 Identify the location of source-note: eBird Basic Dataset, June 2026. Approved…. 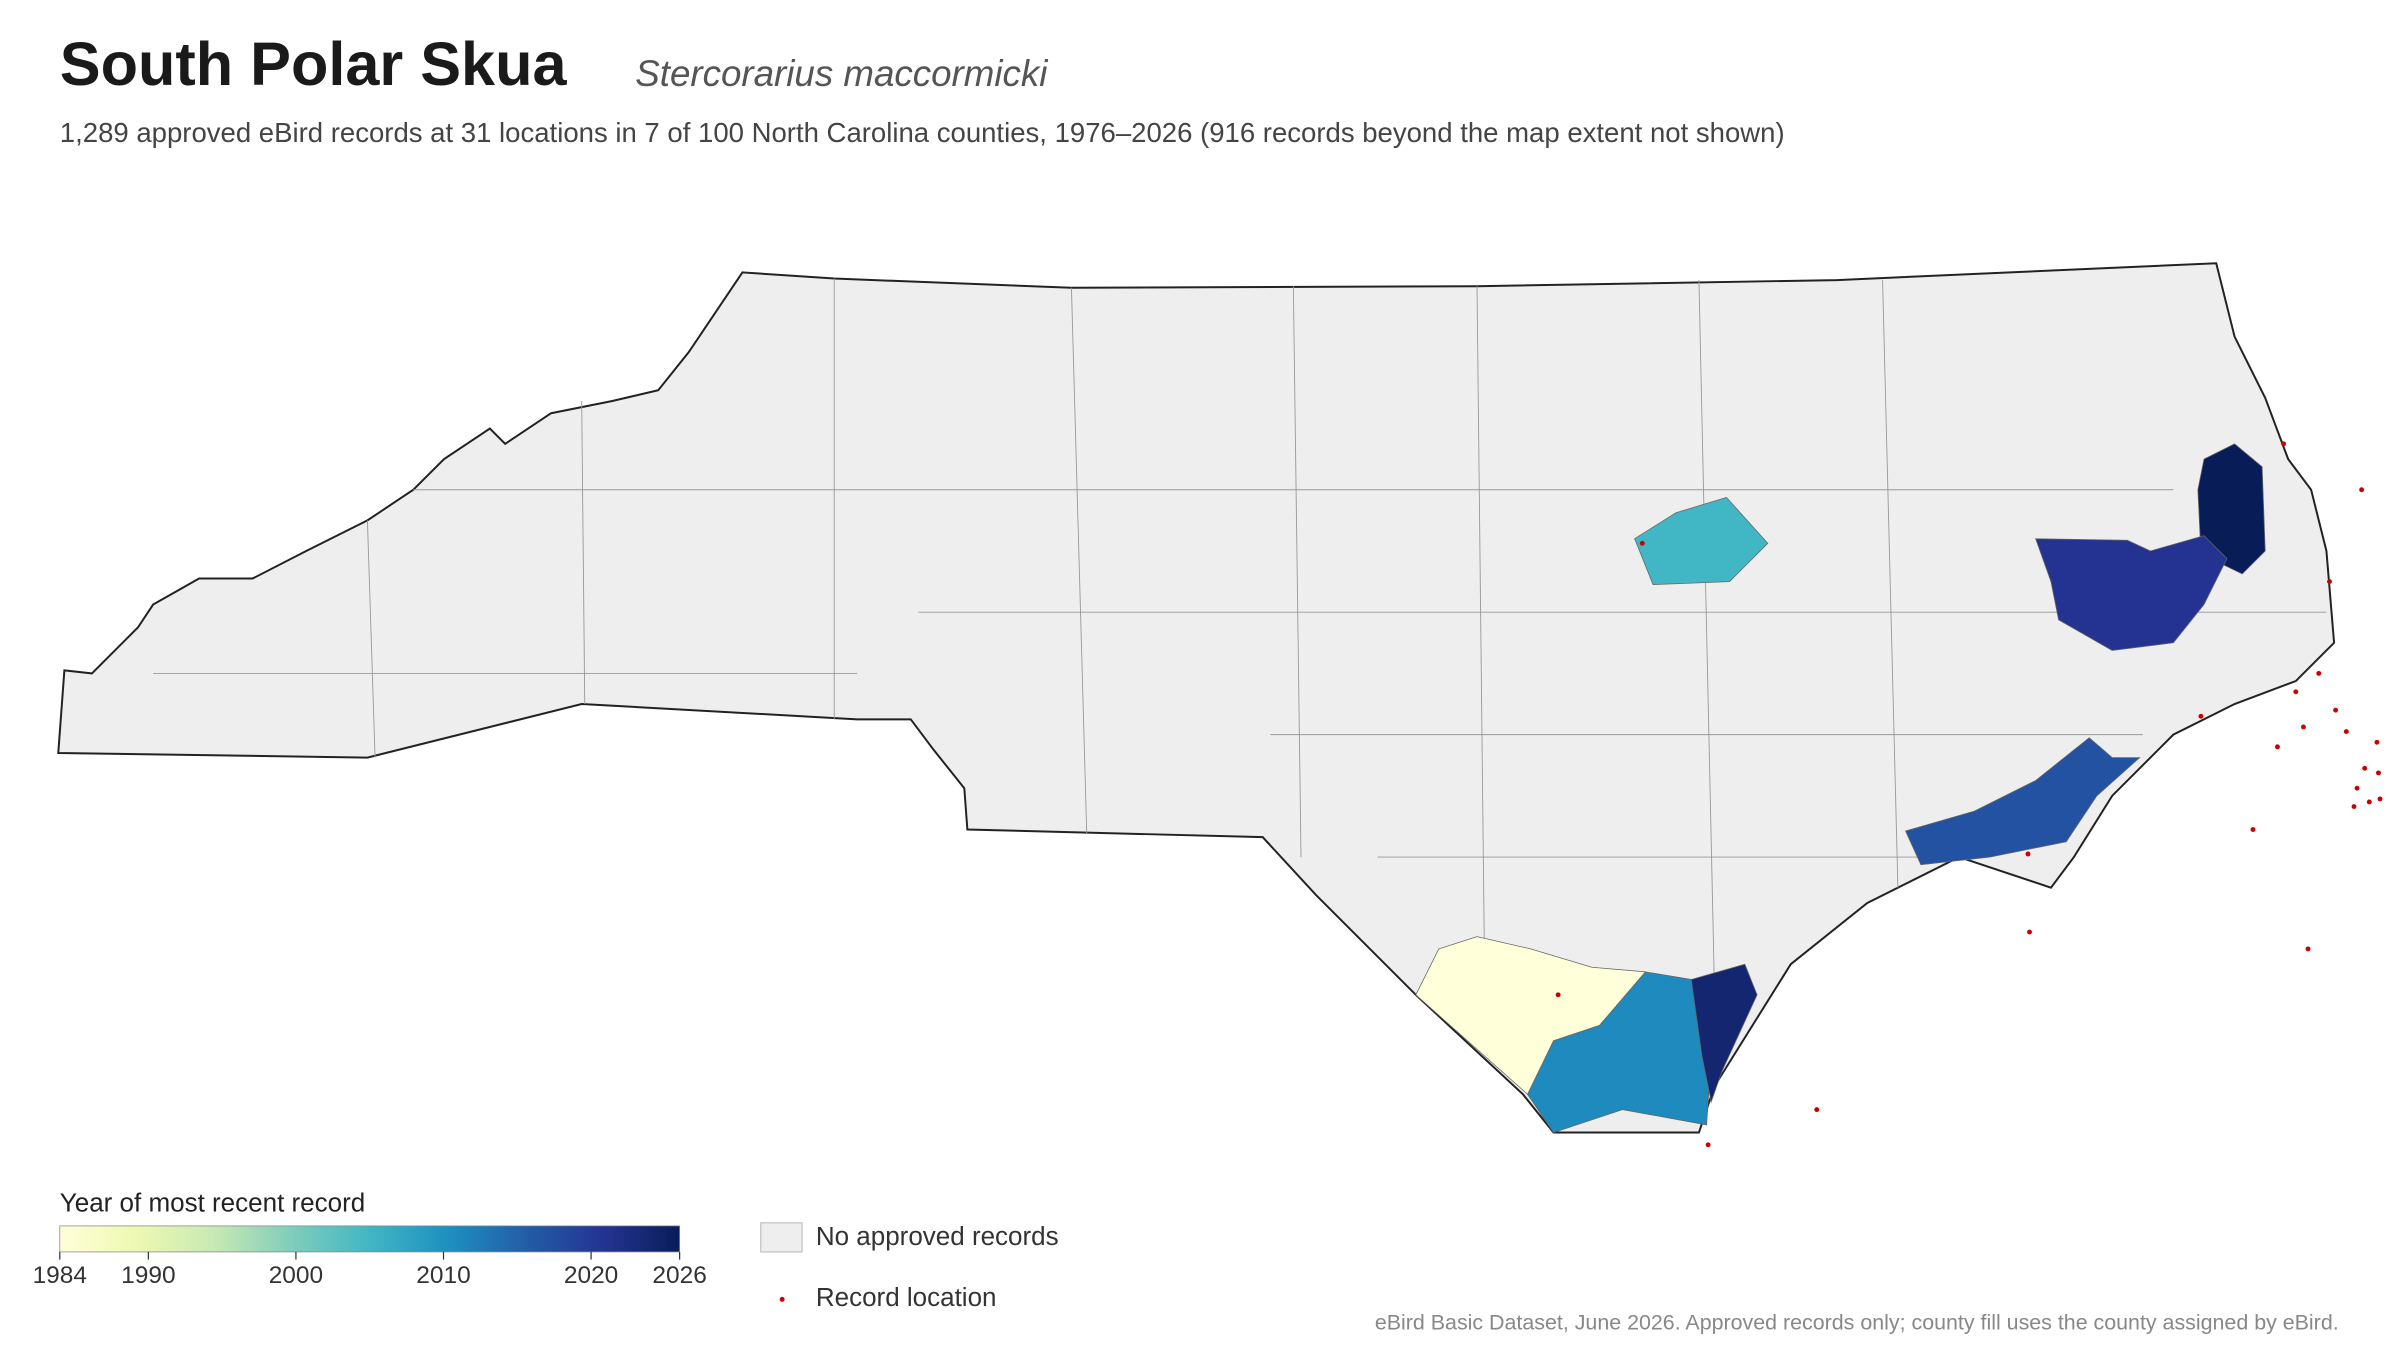
(1857, 1323).